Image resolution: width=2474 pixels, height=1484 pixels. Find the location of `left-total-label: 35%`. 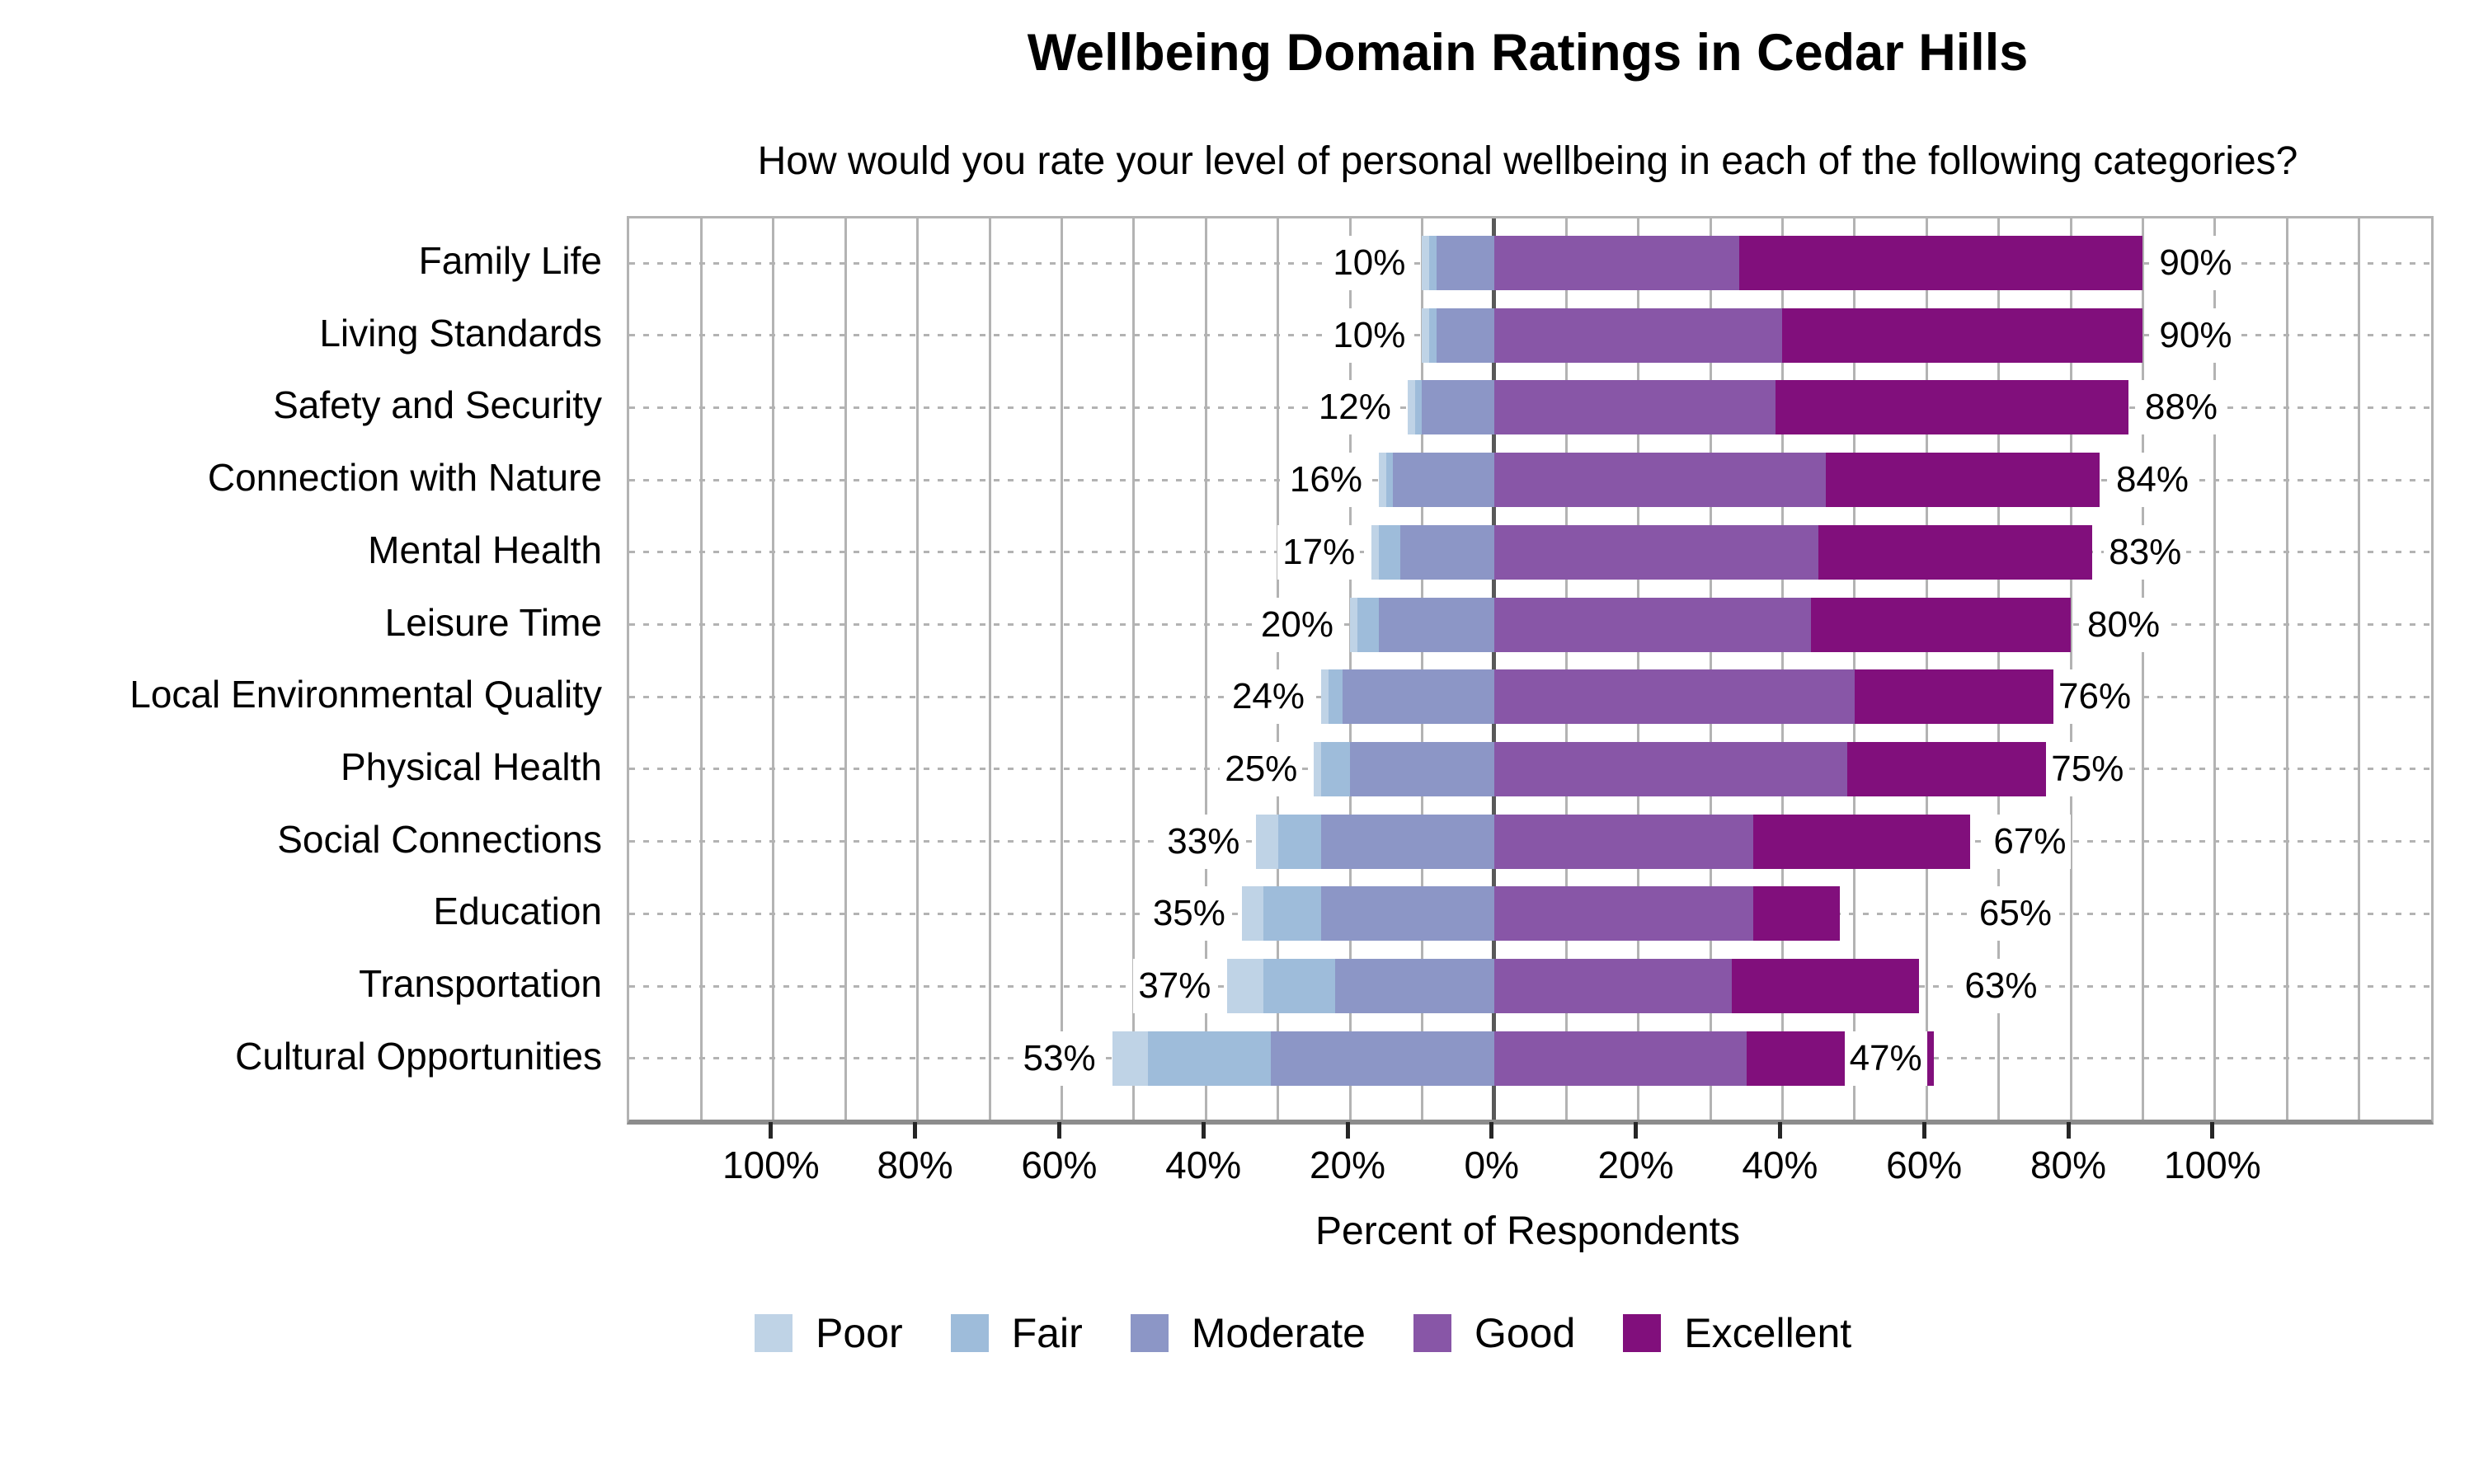

left-total-label: 35% is located at coordinates (1188, 914).